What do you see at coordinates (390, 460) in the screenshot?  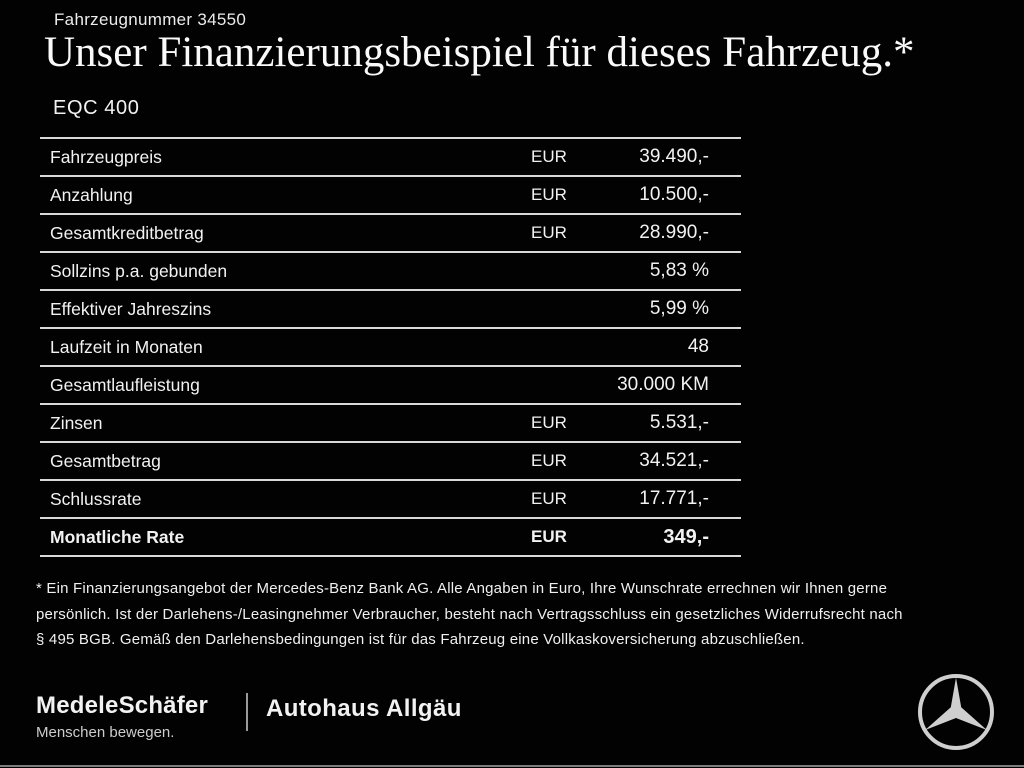 I see `finance-table-row: Gesamtbetrag EUR 34.521,-` at bounding box center [390, 460].